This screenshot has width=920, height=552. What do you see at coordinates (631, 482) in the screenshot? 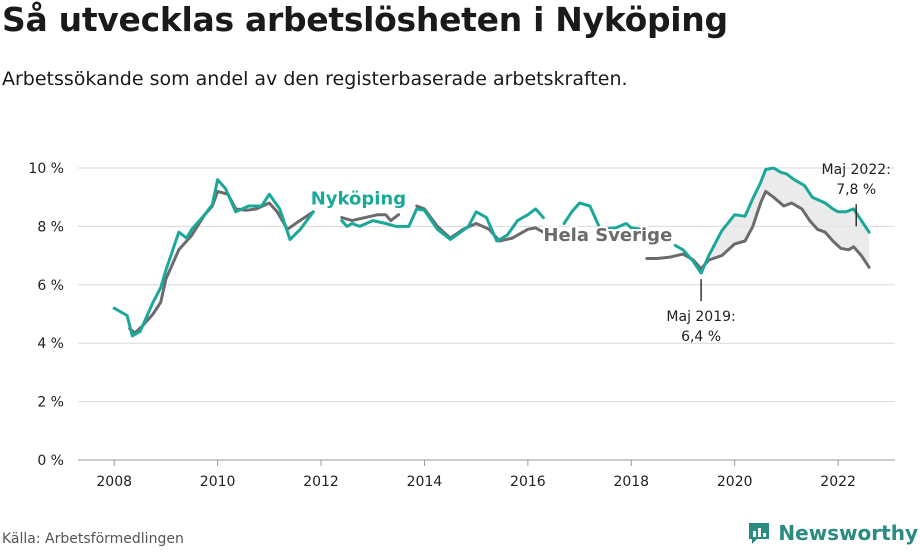
I see `x-tick-label: 2018` at bounding box center [631, 482].